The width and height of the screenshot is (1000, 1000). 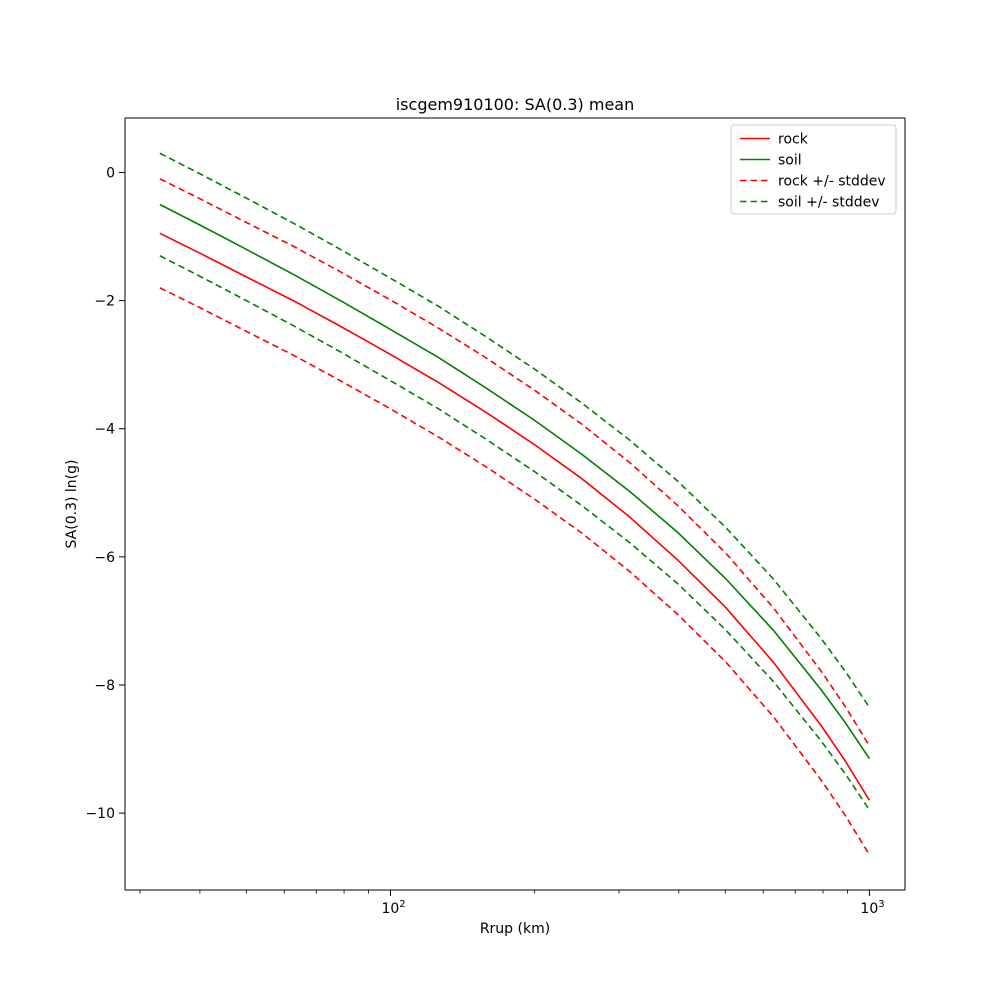 What do you see at coordinates (872, 908) in the screenshot?
I see `x-tick-label: 103` at bounding box center [872, 908].